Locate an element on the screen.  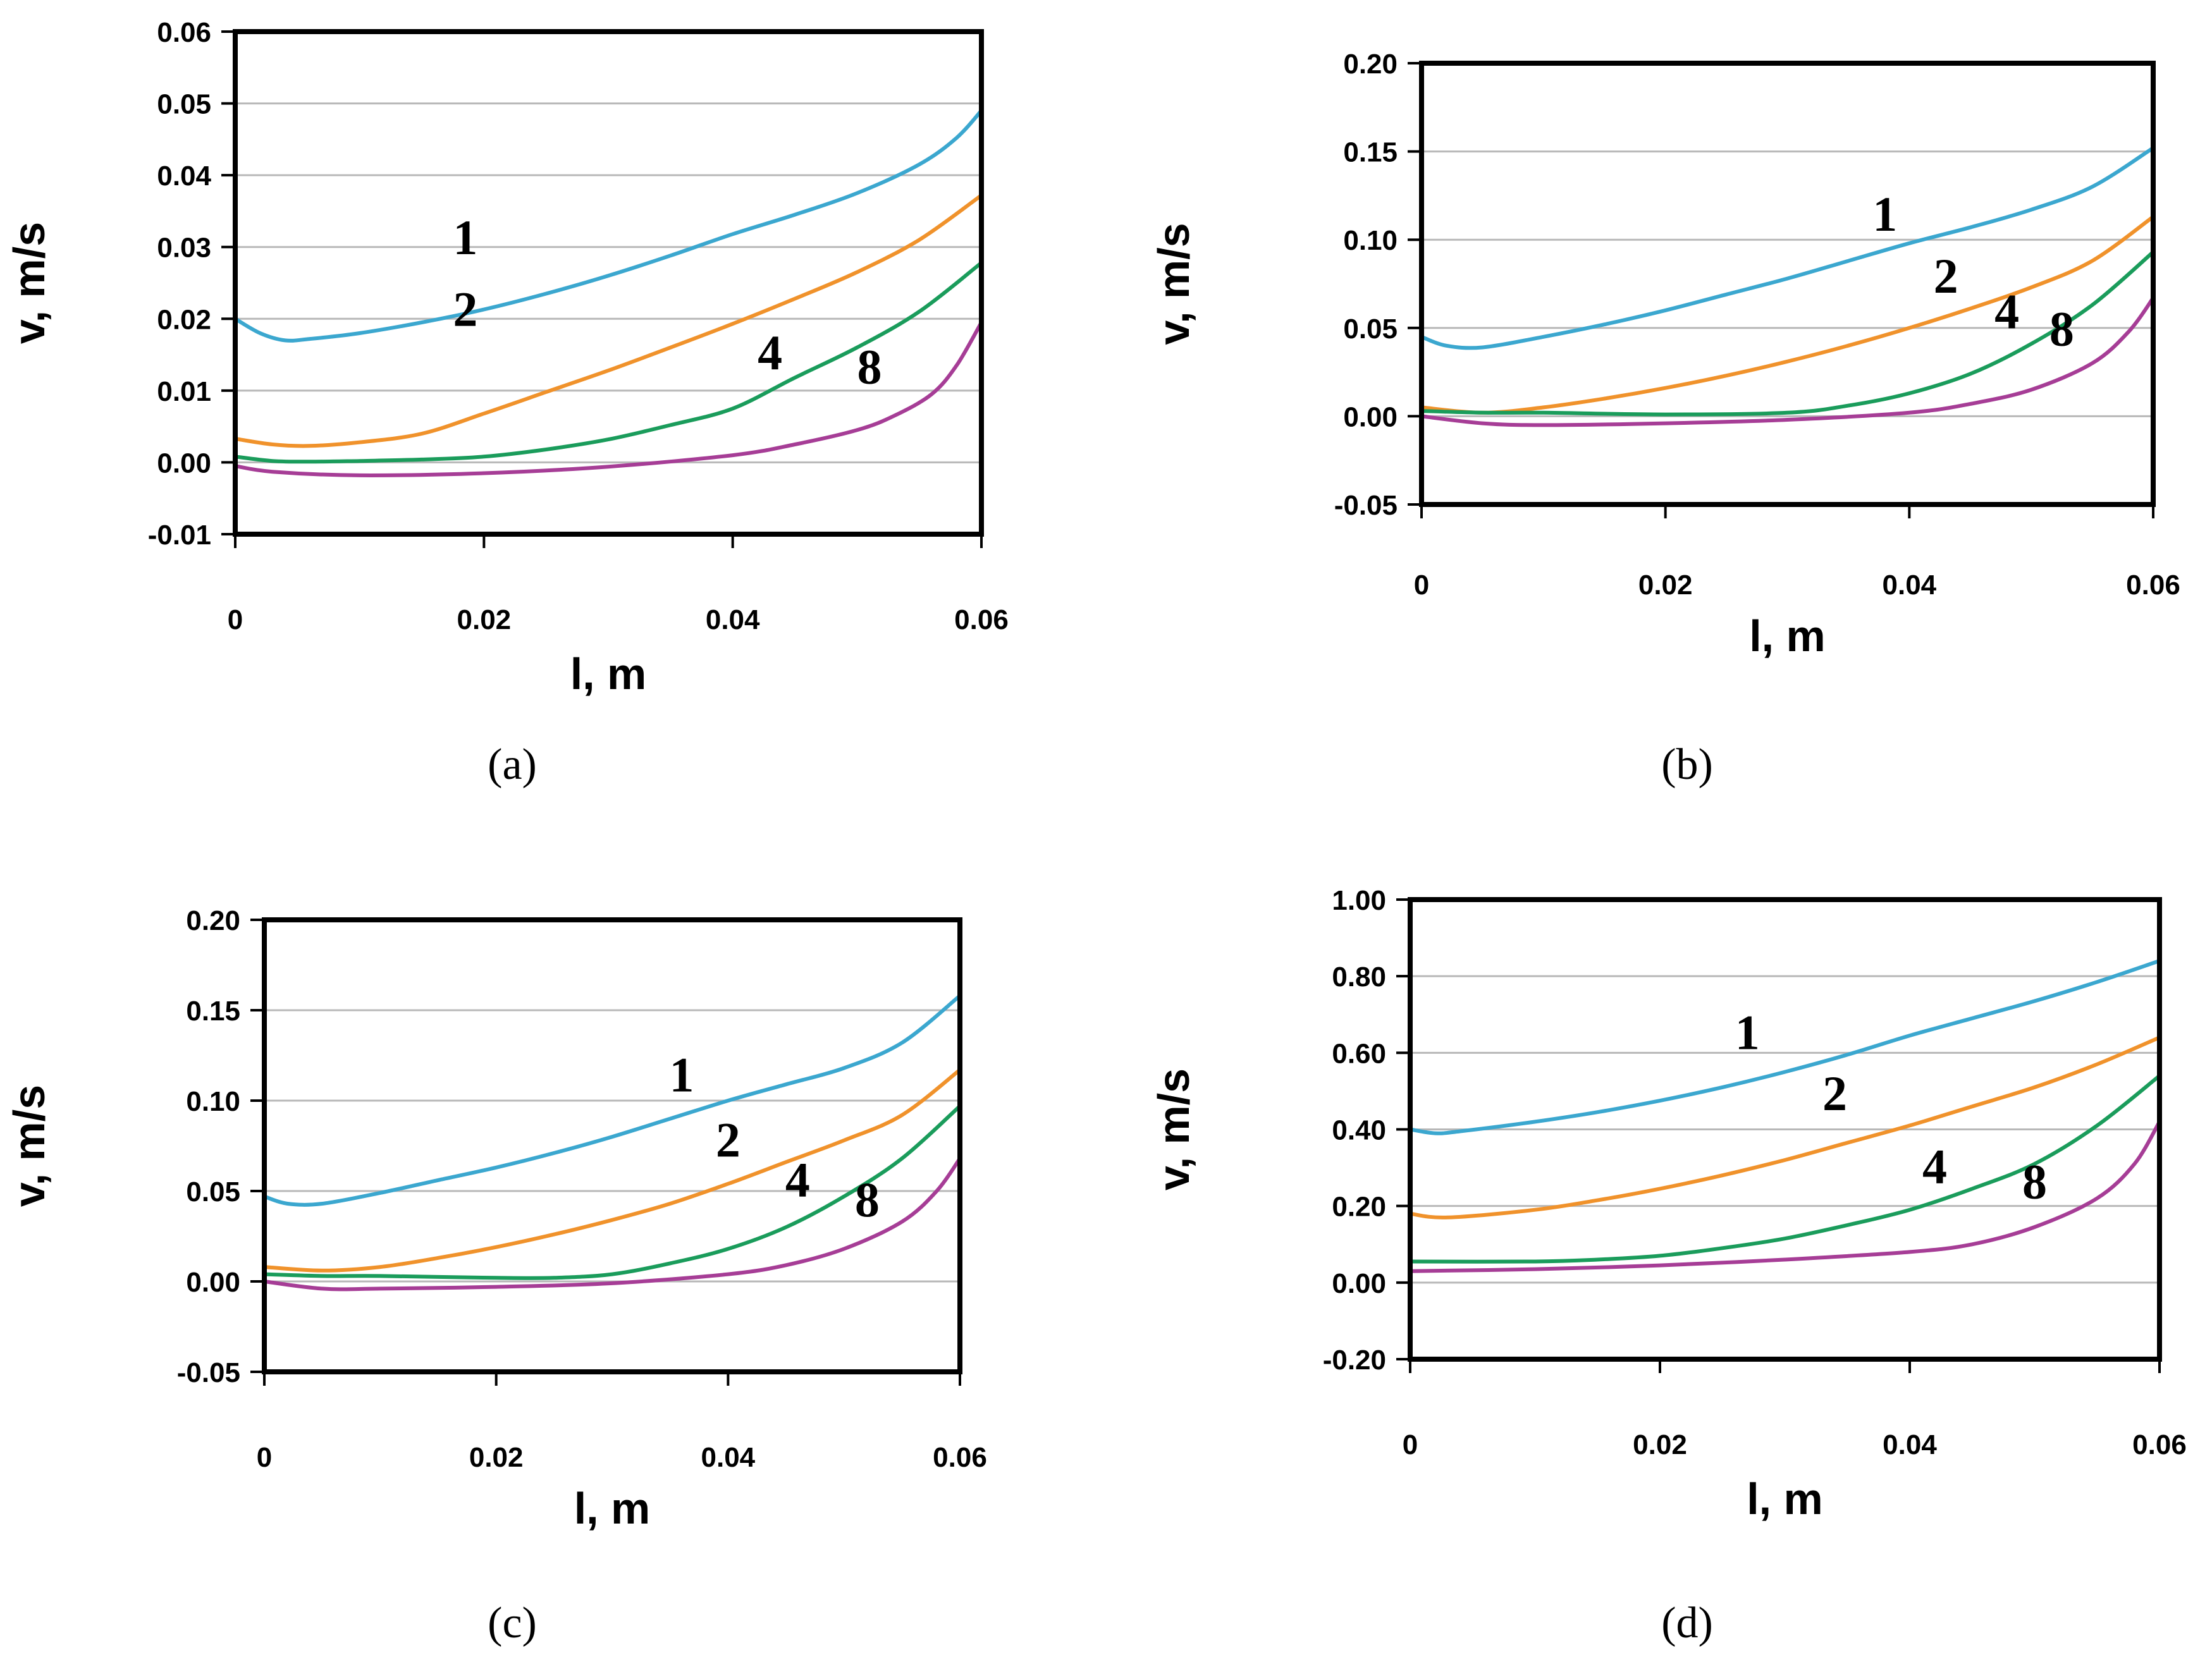
y-tick-label: 0.01 is located at coordinates (184, 391).